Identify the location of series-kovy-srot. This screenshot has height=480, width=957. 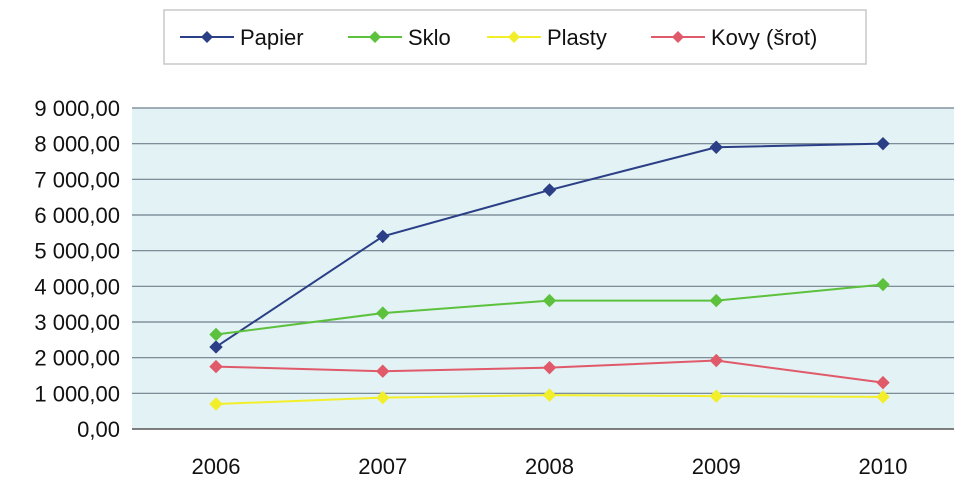
(549, 371).